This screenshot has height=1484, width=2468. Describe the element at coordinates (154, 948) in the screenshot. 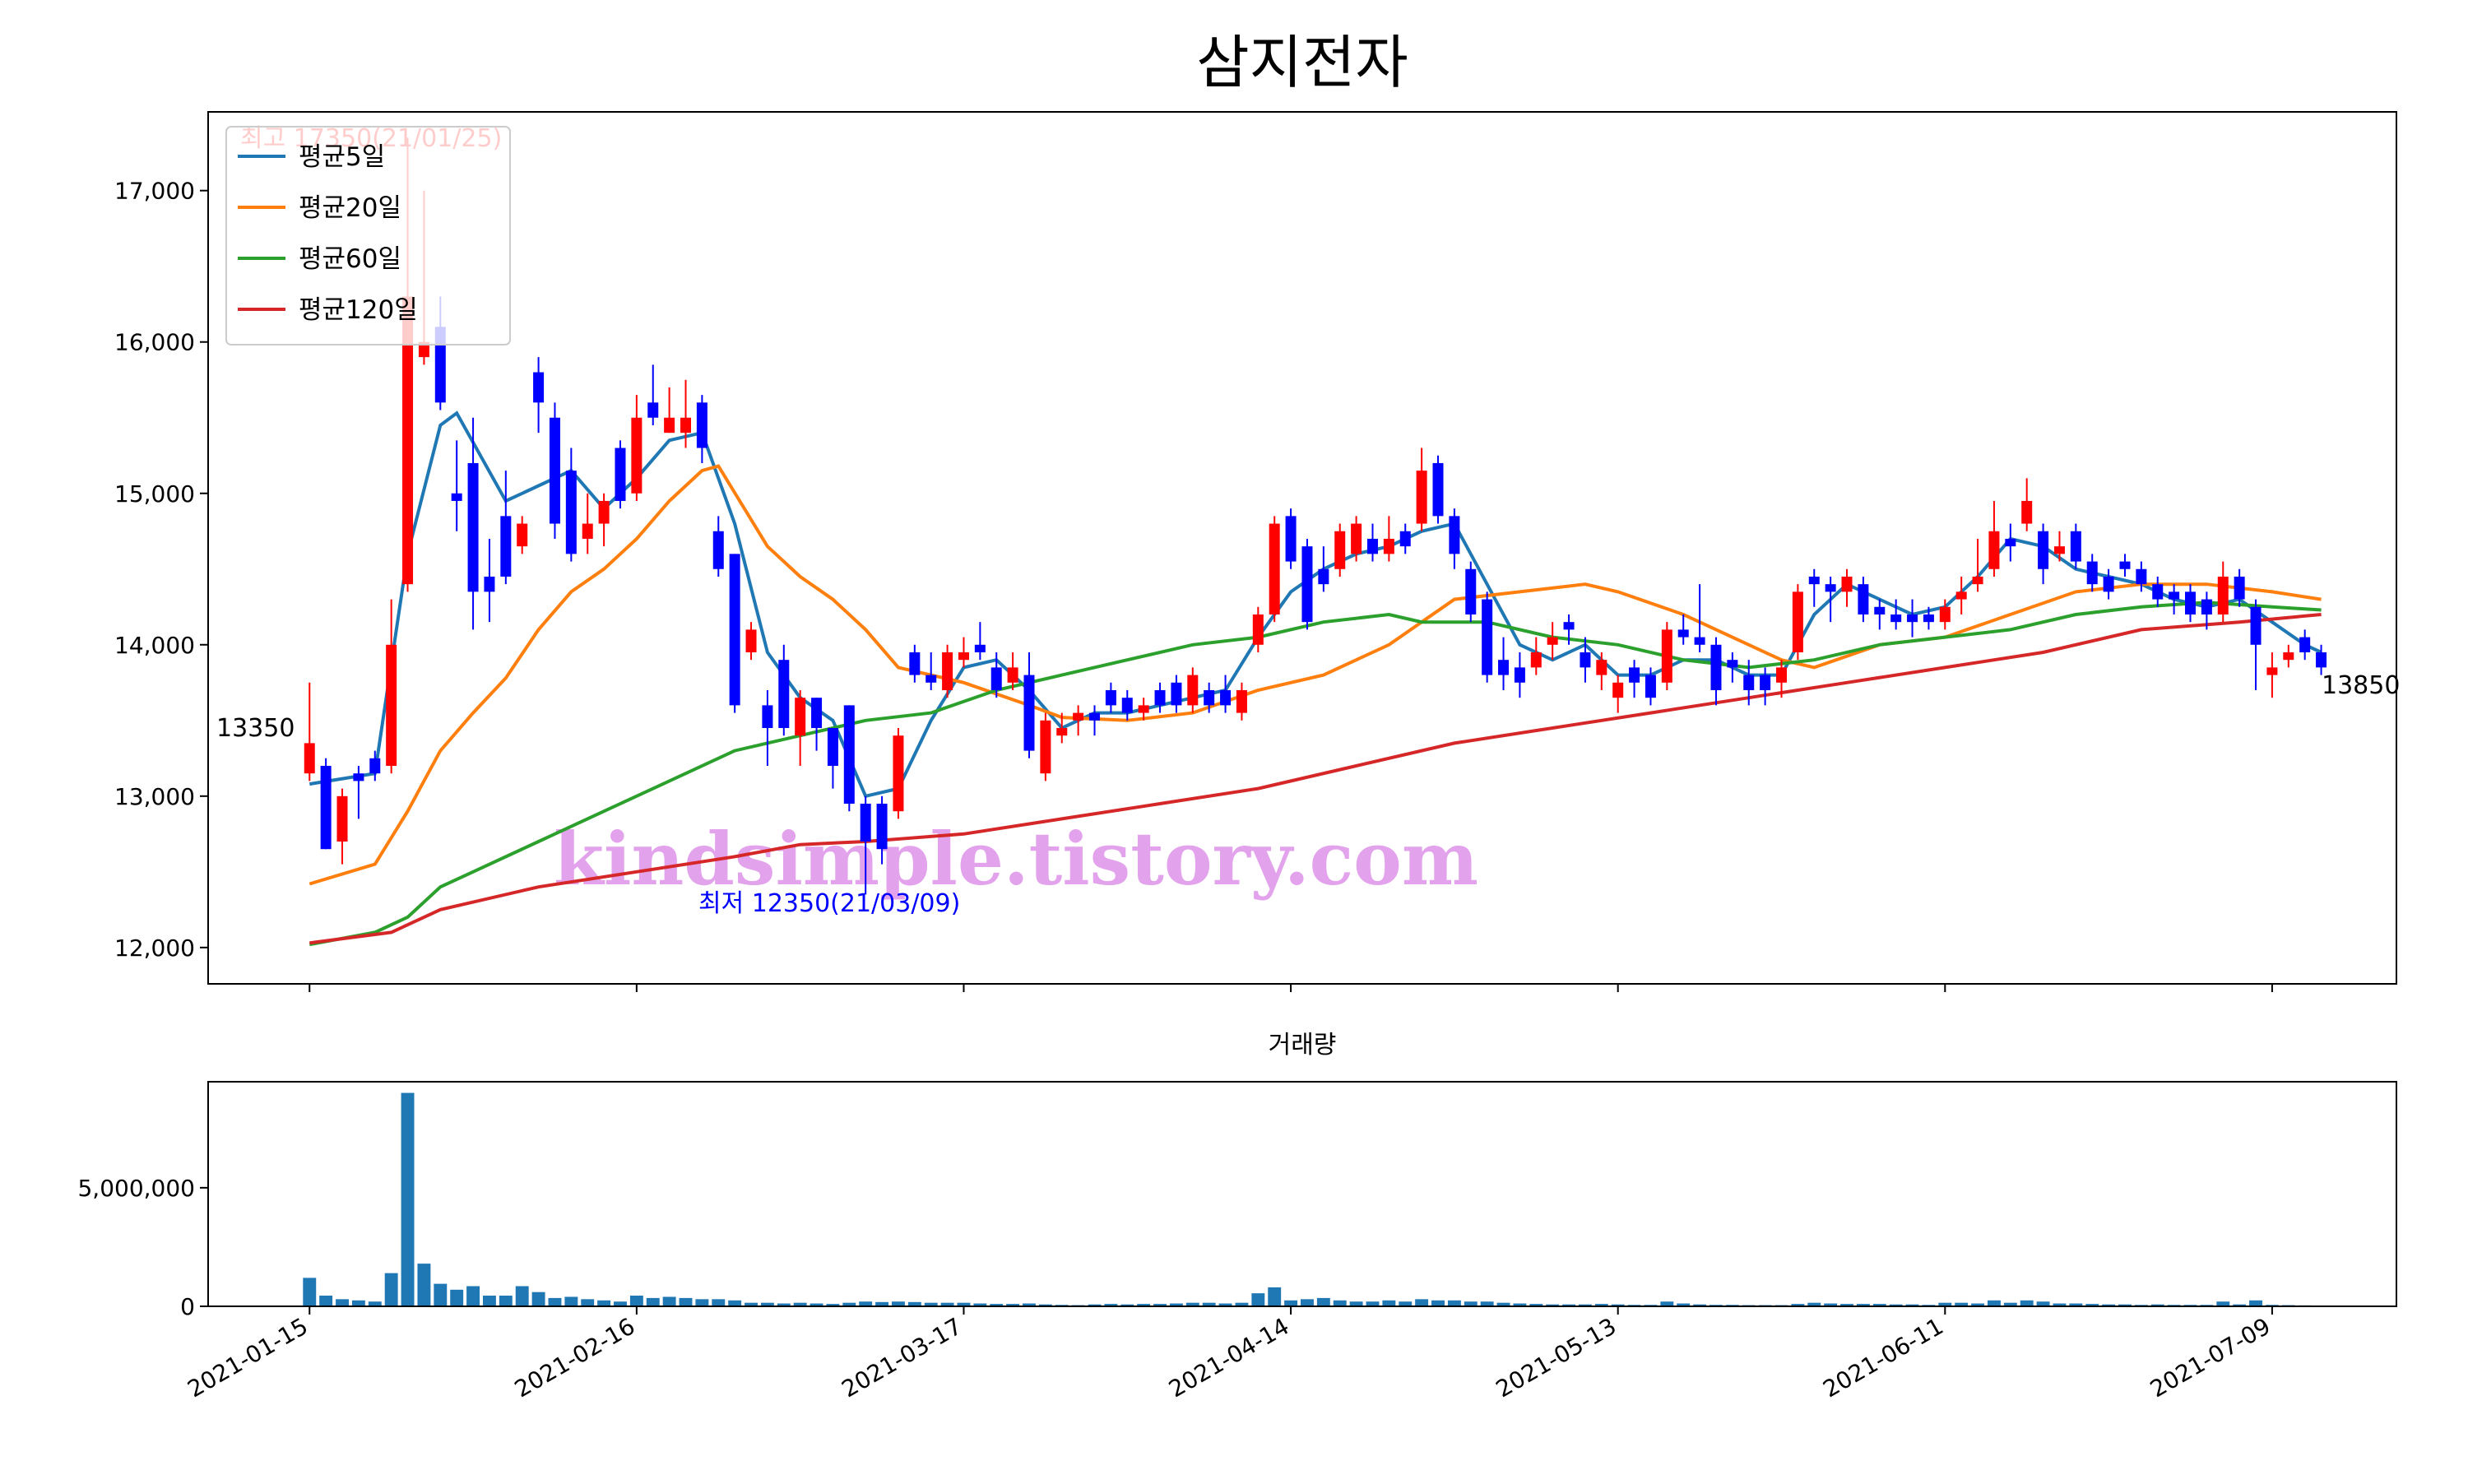

I see `y-tick-label: 12,000` at that location.